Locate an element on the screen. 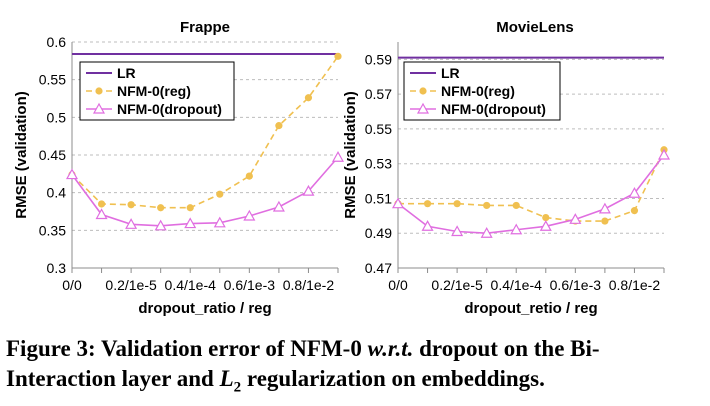 This screenshot has width=710, height=406. x-axis-label: dropout_ratio / reg is located at coordinates (204, 308).